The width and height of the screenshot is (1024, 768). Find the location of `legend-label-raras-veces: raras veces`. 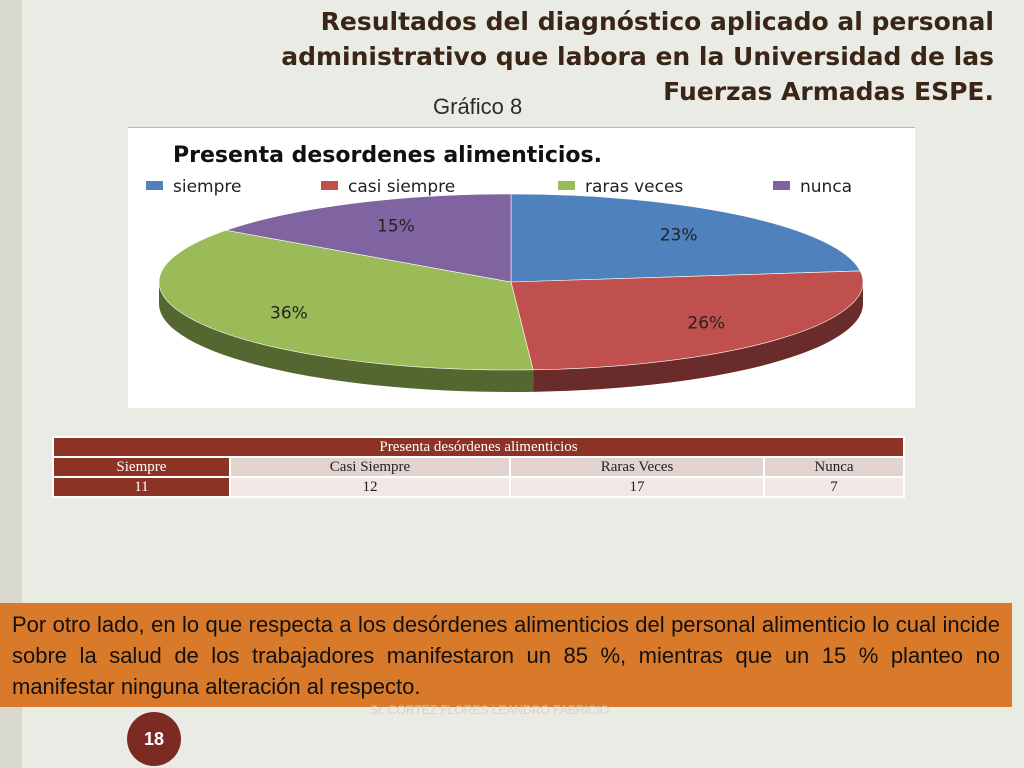

legend-label-raras-veces: raras veces is located at coordinates (634, 187).